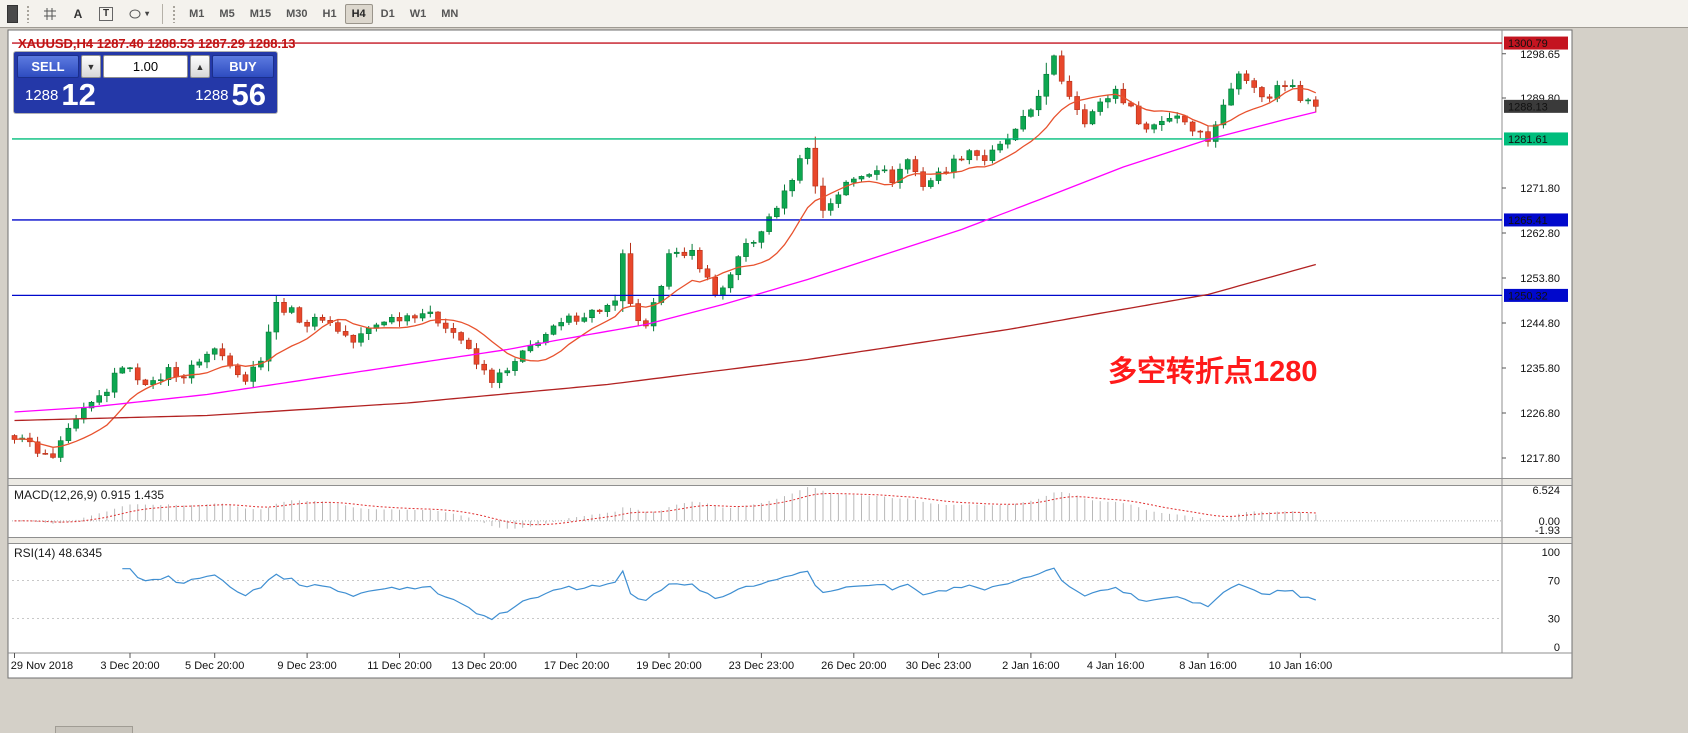  Describe the element at coordinates (1528, 44) in the screenshot. I see `price-level-box-label: 1300.79` at that location.